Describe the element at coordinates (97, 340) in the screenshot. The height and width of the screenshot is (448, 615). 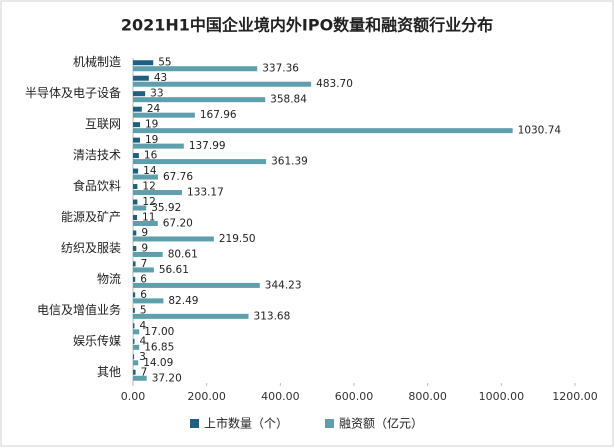
I see `y-tick-label: 娱乐传媒` at that location.